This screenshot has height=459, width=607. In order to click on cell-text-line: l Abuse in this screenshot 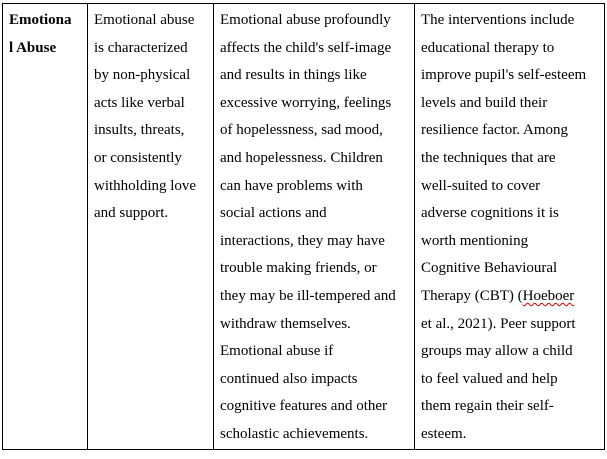, I will do `click(33, 47)`.